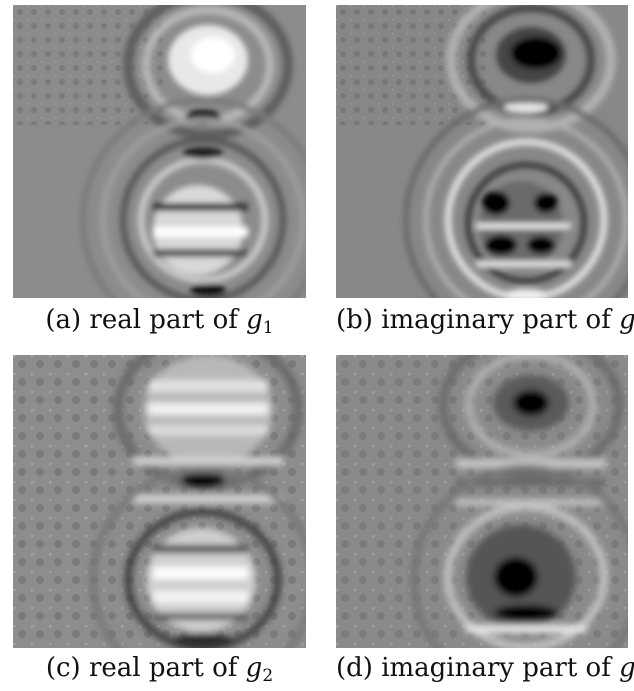  I want to click on caption-a-text: (a) real part of, so click(146, 320).